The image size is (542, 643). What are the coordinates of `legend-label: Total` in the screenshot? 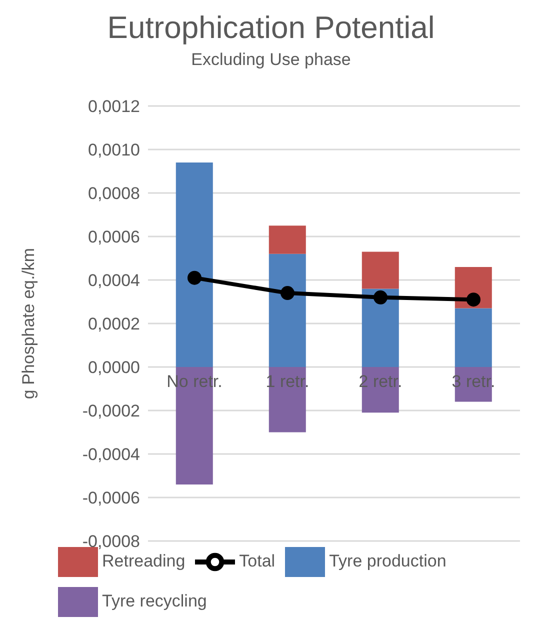 It's located at (257, 560).